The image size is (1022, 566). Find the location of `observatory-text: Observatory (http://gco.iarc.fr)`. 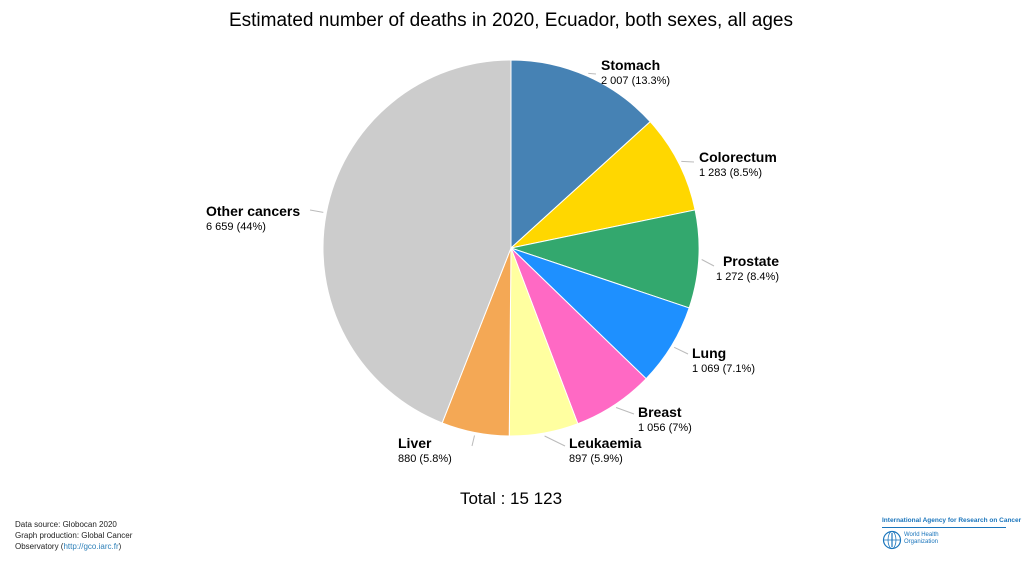

observatory-text: Observatory (http://gco.iarc.fr) is located at coordinates (68, 546).